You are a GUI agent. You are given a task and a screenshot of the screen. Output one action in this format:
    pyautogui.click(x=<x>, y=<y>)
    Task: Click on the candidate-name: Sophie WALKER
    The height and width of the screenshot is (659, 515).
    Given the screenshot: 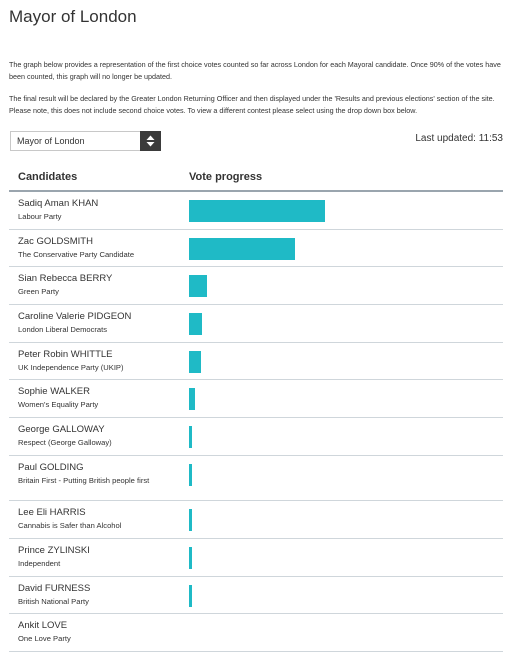 What is the action you would take?
    pyautogui.click(x=54, y=392)
    